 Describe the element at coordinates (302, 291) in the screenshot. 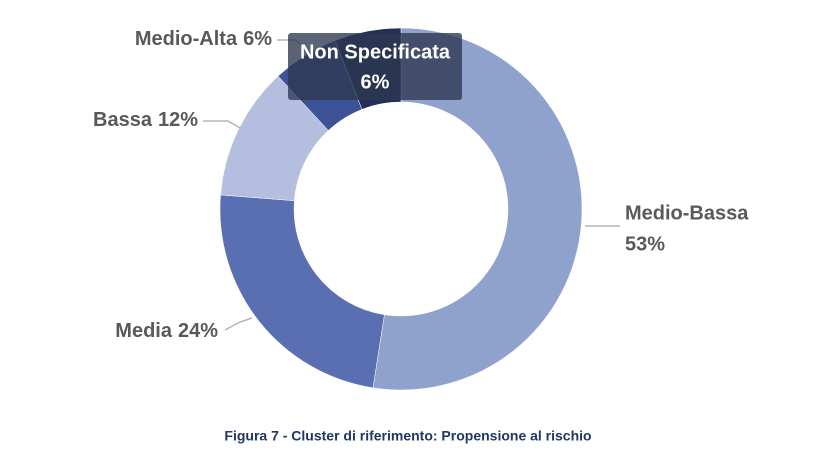

I see `donut-slice` at that location.